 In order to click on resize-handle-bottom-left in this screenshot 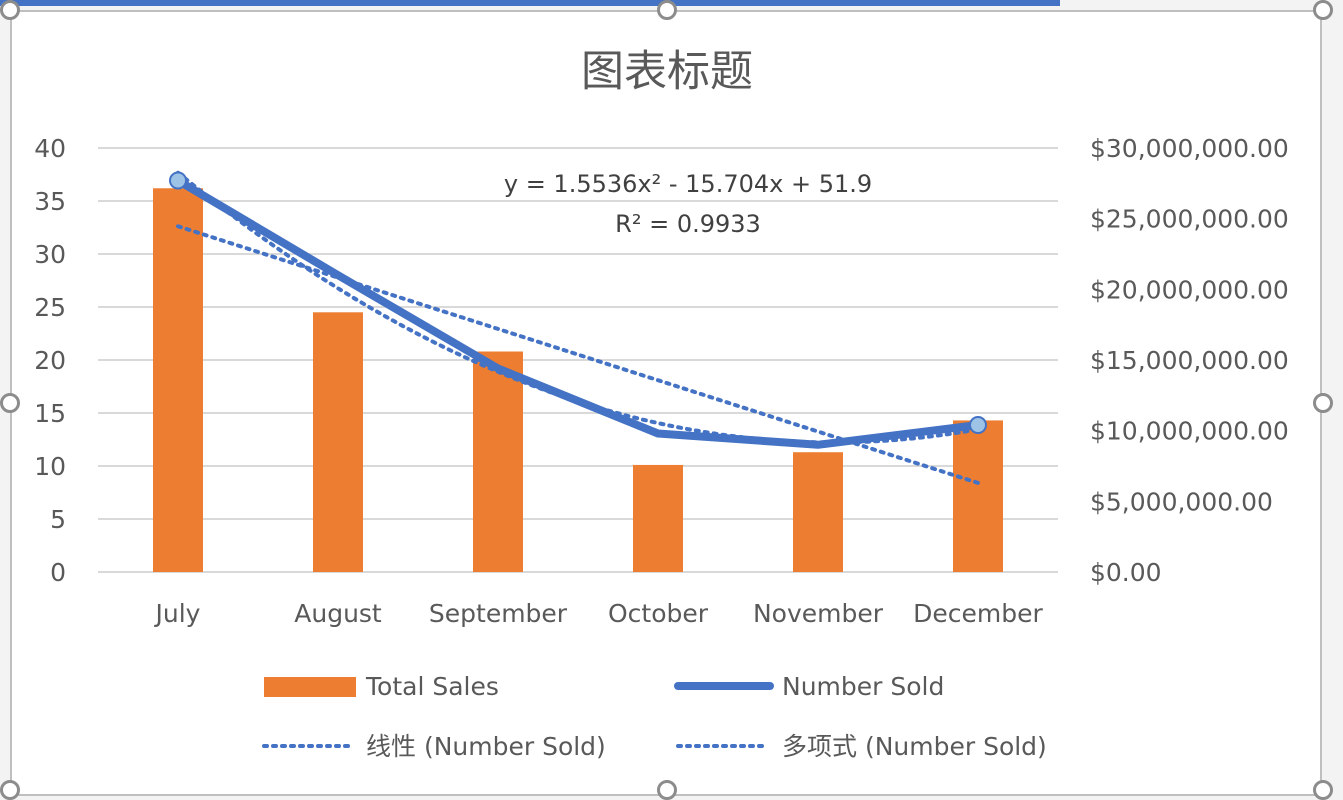, I will do `click(10, 790)`.